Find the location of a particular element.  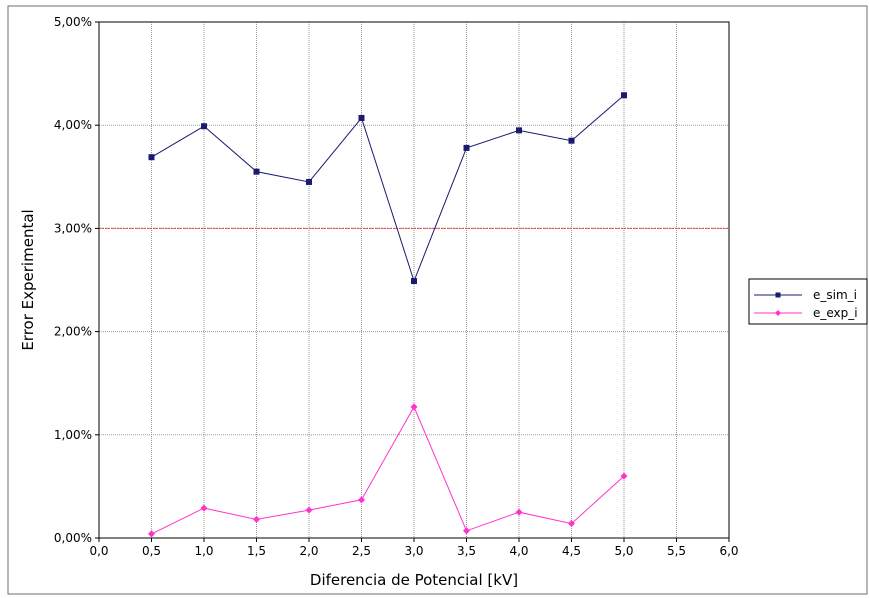

legend-marker-e-sim-i is located at coordinates (778, 295).